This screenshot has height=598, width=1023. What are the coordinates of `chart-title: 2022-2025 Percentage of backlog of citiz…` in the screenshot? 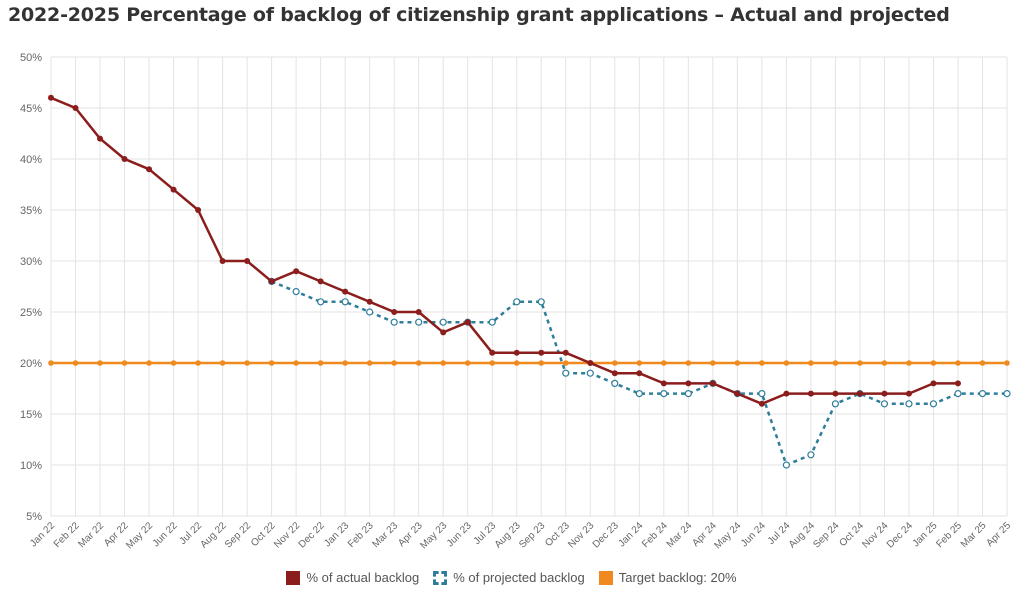 It's located at (479, 15).